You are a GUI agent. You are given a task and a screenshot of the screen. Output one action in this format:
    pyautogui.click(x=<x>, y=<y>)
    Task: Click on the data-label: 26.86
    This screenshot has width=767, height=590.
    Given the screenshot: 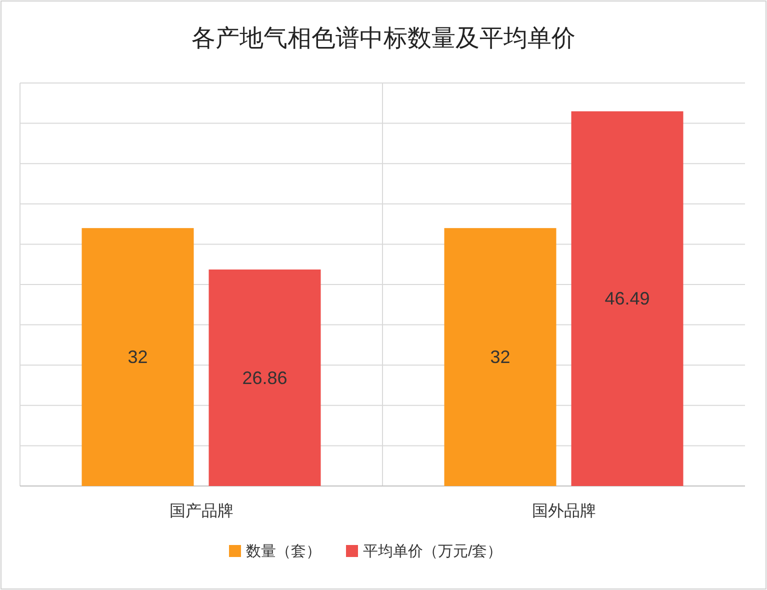 What is the action you would take?
    pyautogui.click(x=265, y=378)
    